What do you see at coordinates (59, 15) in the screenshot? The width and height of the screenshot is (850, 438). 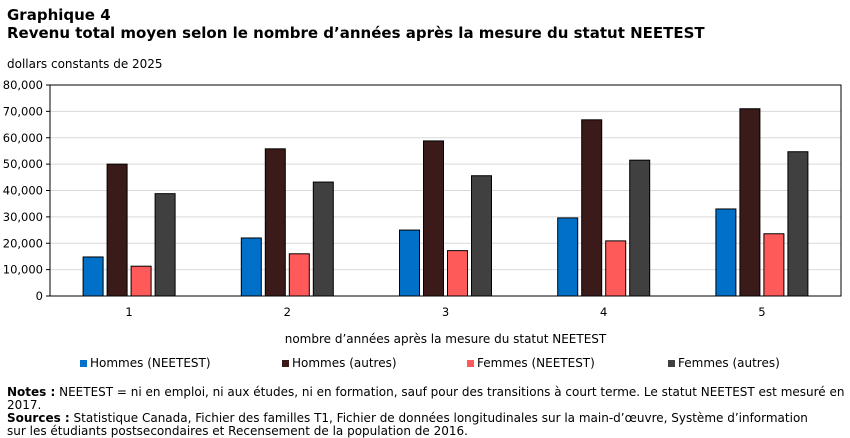 I see `chart-label: Graphique 4` at bounding box center [59, 15].